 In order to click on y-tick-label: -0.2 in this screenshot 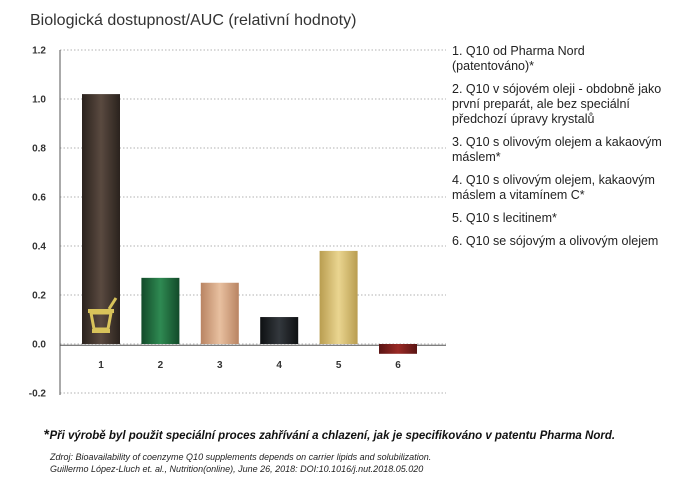, I will do `click(38, 394)`.